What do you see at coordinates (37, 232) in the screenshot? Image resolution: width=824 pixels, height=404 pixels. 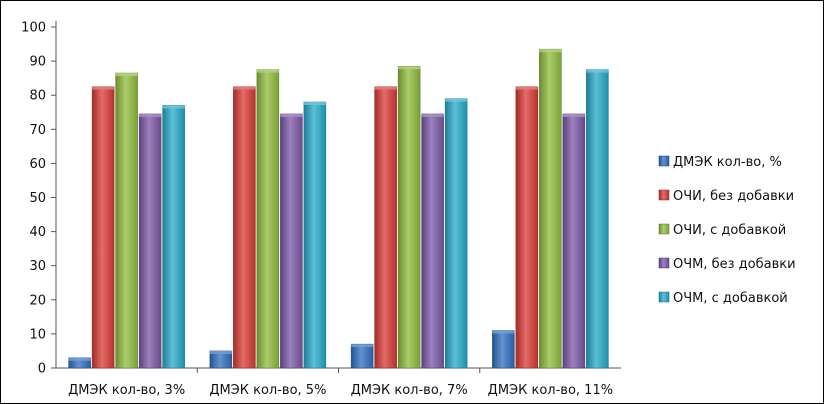 I see `y-tick-label: 40` at bounding box center [37, 232].